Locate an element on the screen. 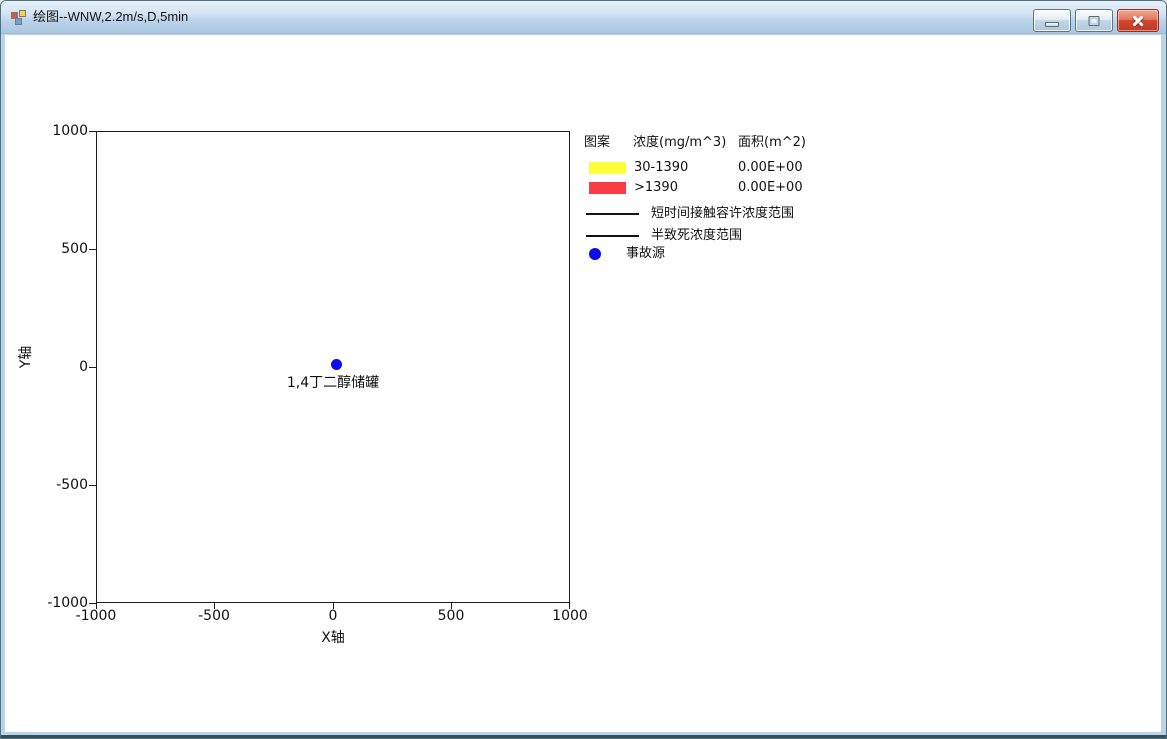 This screenshot has width=1167, height=739. winforms-app-icon is located at coordinates (19, 18).